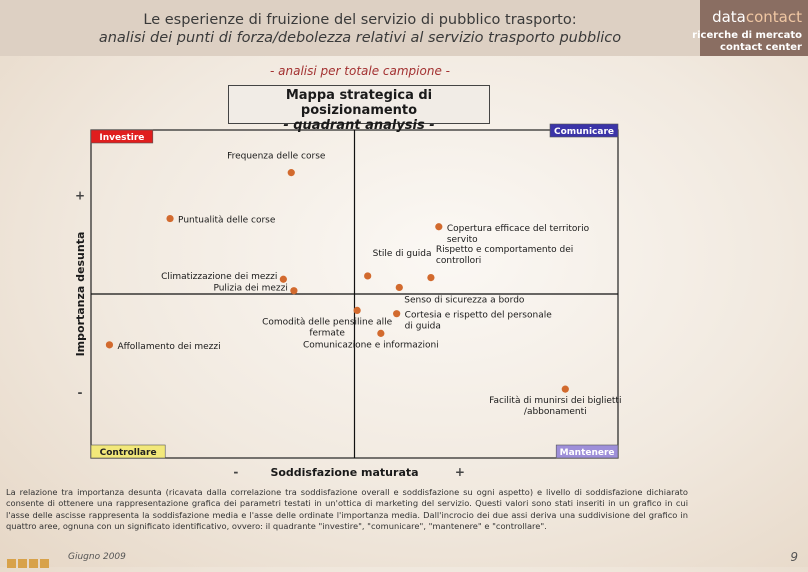  Describe the element at coordinates (80, 196) in the screenshot. I see `y-axis-plus-sign: +` at that location.